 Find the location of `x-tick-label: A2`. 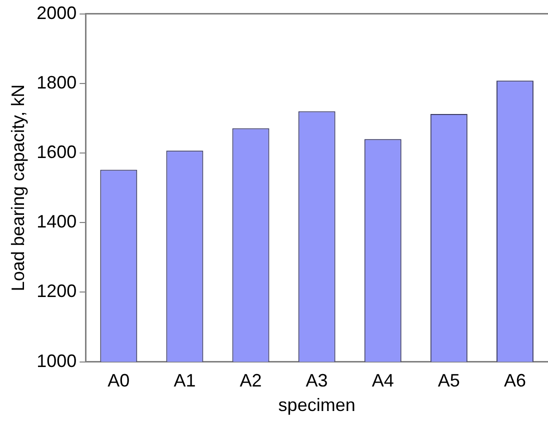

x-tick-label: A2 is located at coordinates (251, 380).